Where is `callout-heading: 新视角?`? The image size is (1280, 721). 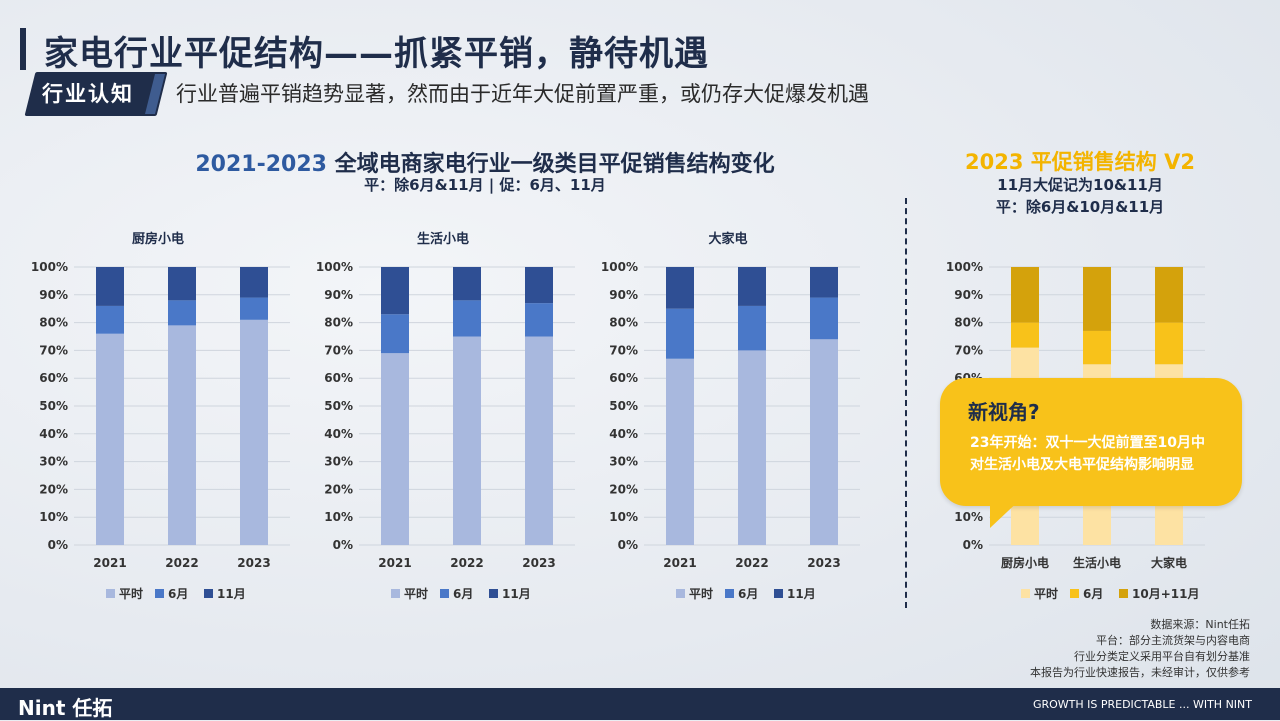
callout-heading: 新视角? is located at coordinates (1004, 412).